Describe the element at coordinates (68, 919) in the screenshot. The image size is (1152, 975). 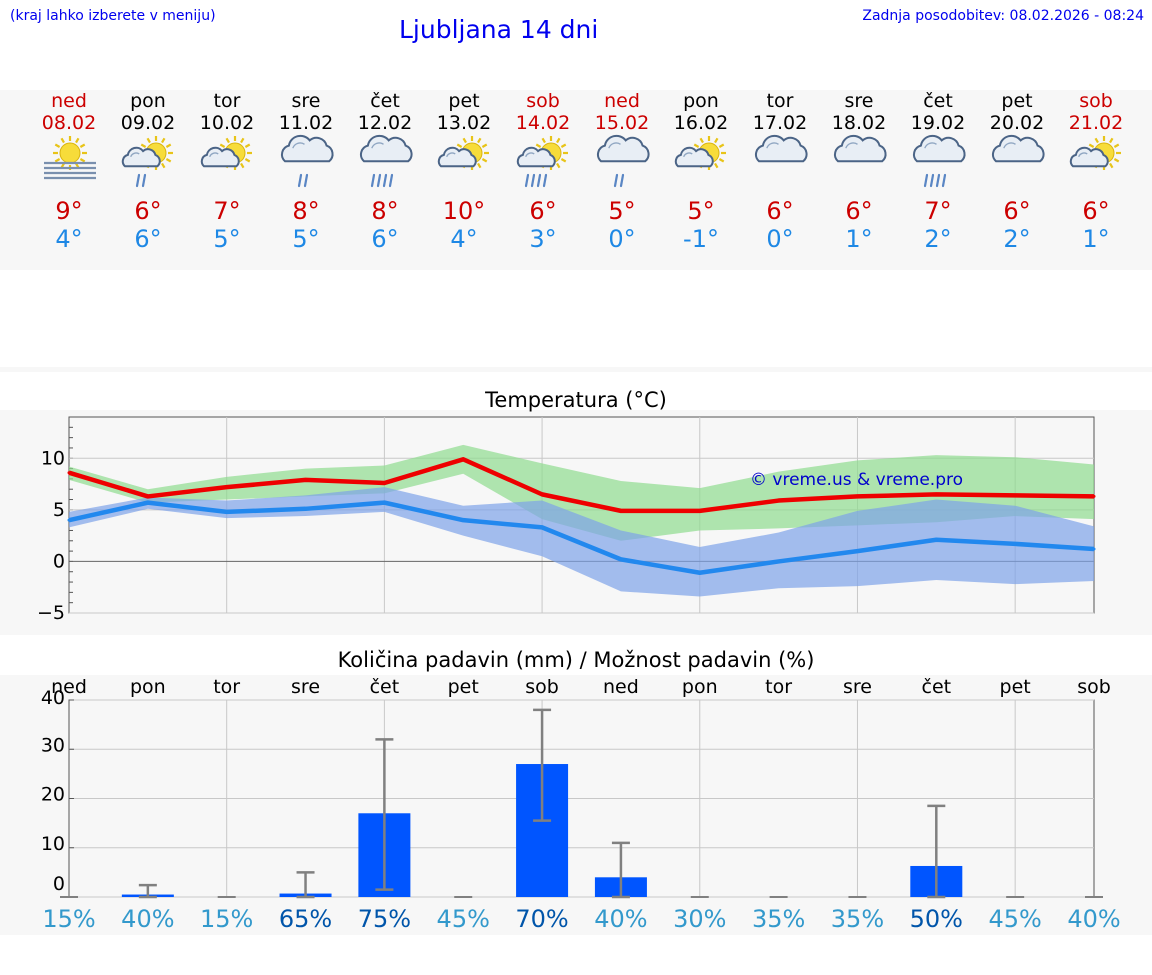
I see `precipitation-probability: 15%` at that location.